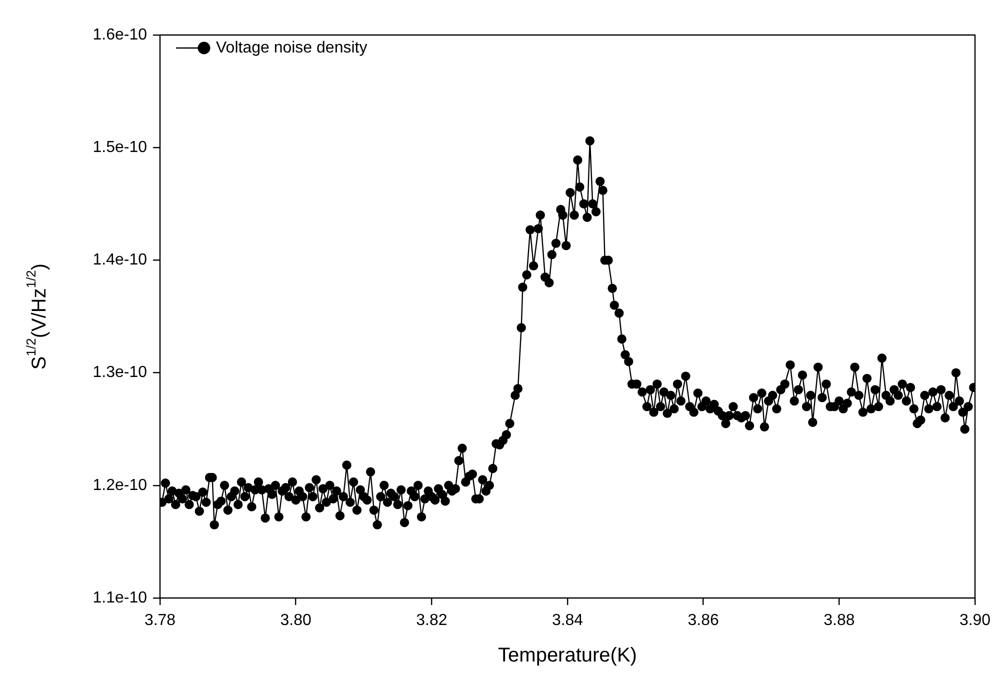 The image size is (999, 683). What do you see at coordinates (432, 621) in the screenshot?
I see `x-tick-label: 3.82` at bounding box center [432, 621].